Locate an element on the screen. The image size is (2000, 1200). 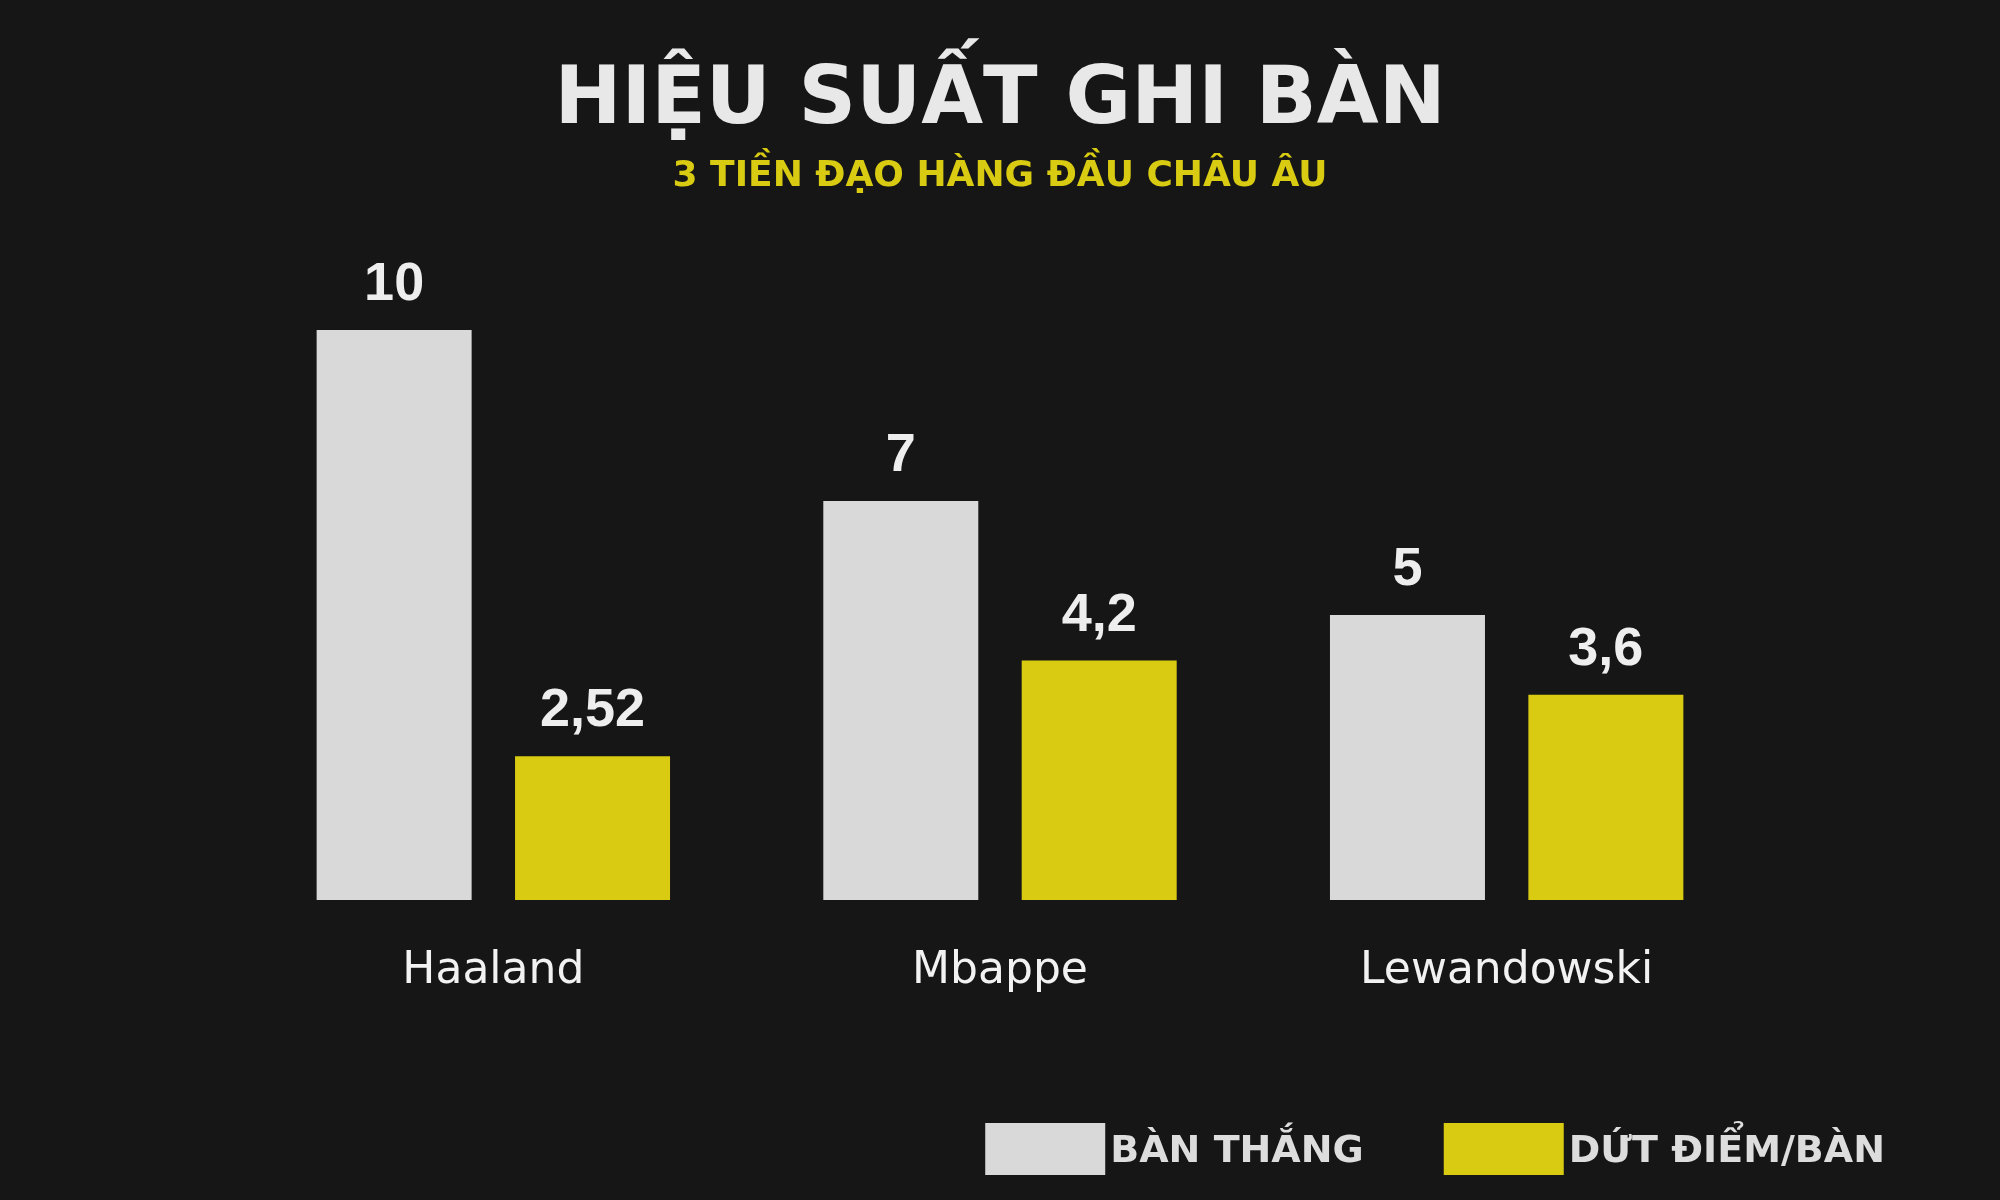
x-tick-label: Haaland is located at coordinates (493, 967).